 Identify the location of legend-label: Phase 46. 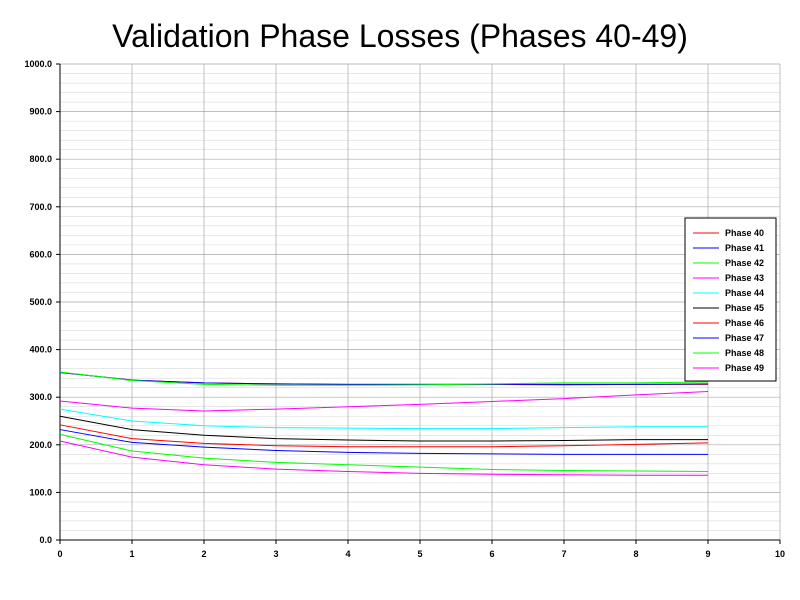
(744, 323).